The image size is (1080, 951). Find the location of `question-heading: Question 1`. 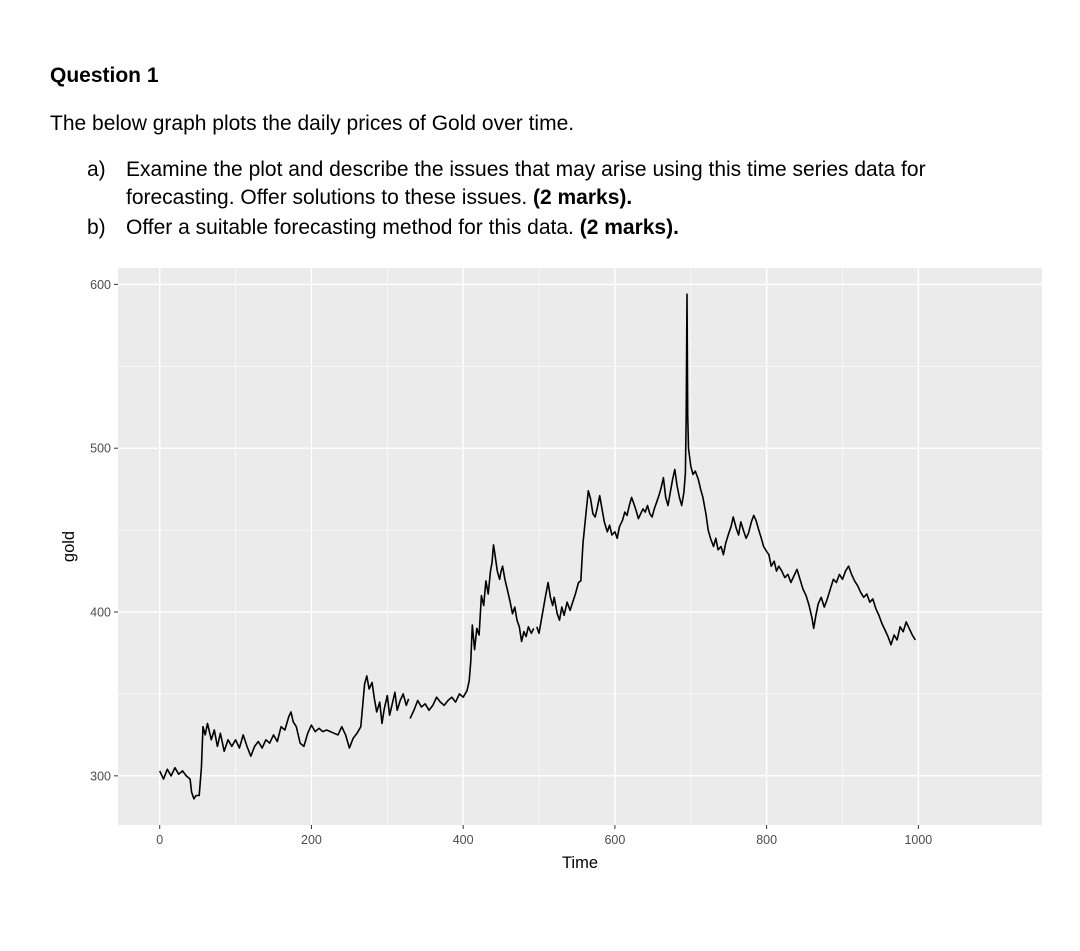

question-heading: Question 1 is located at coordinates (104, 75).